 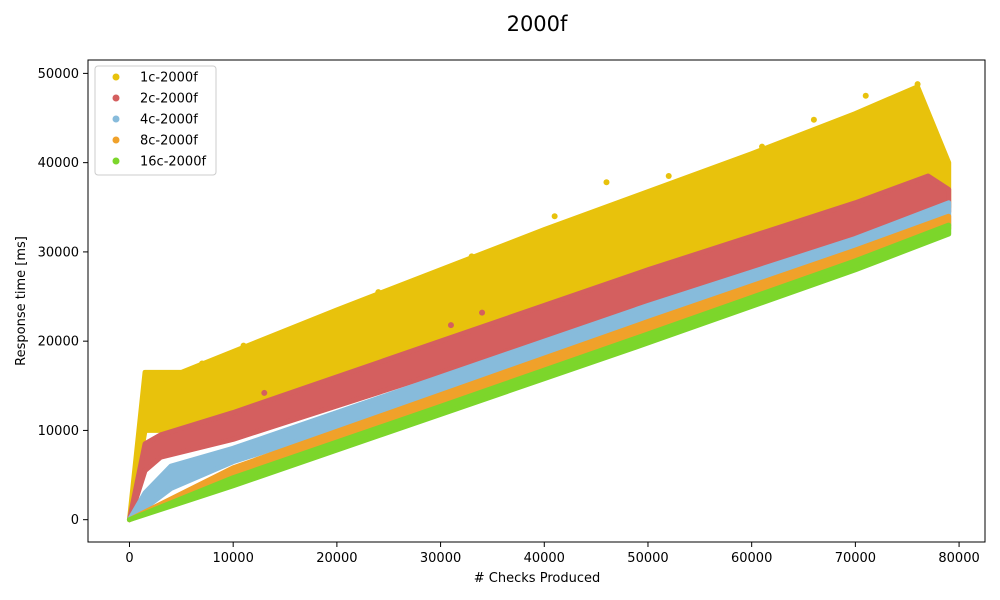 I want to click on x-tick-label: 20000, so click(x=336, y=558).